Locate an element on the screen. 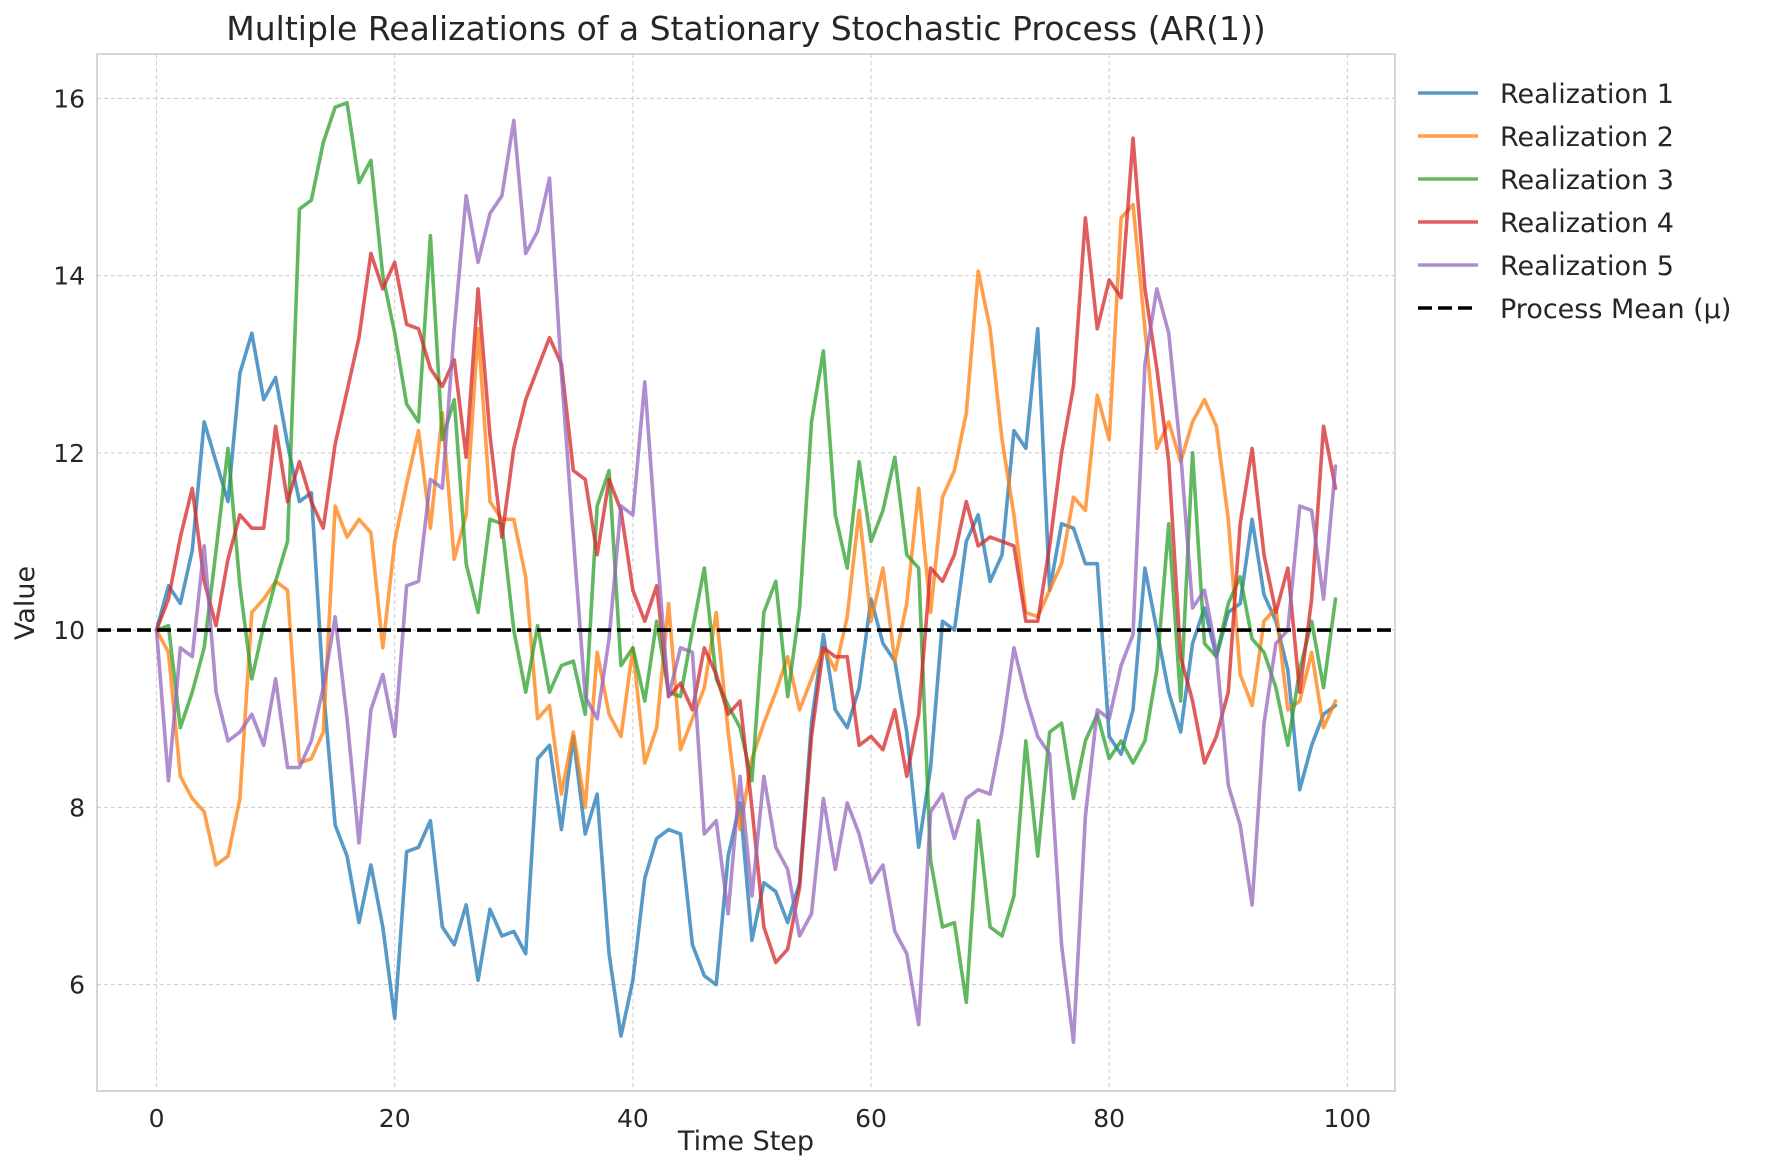  x-tick-label: 40 is located at coordinates (633, 1118).